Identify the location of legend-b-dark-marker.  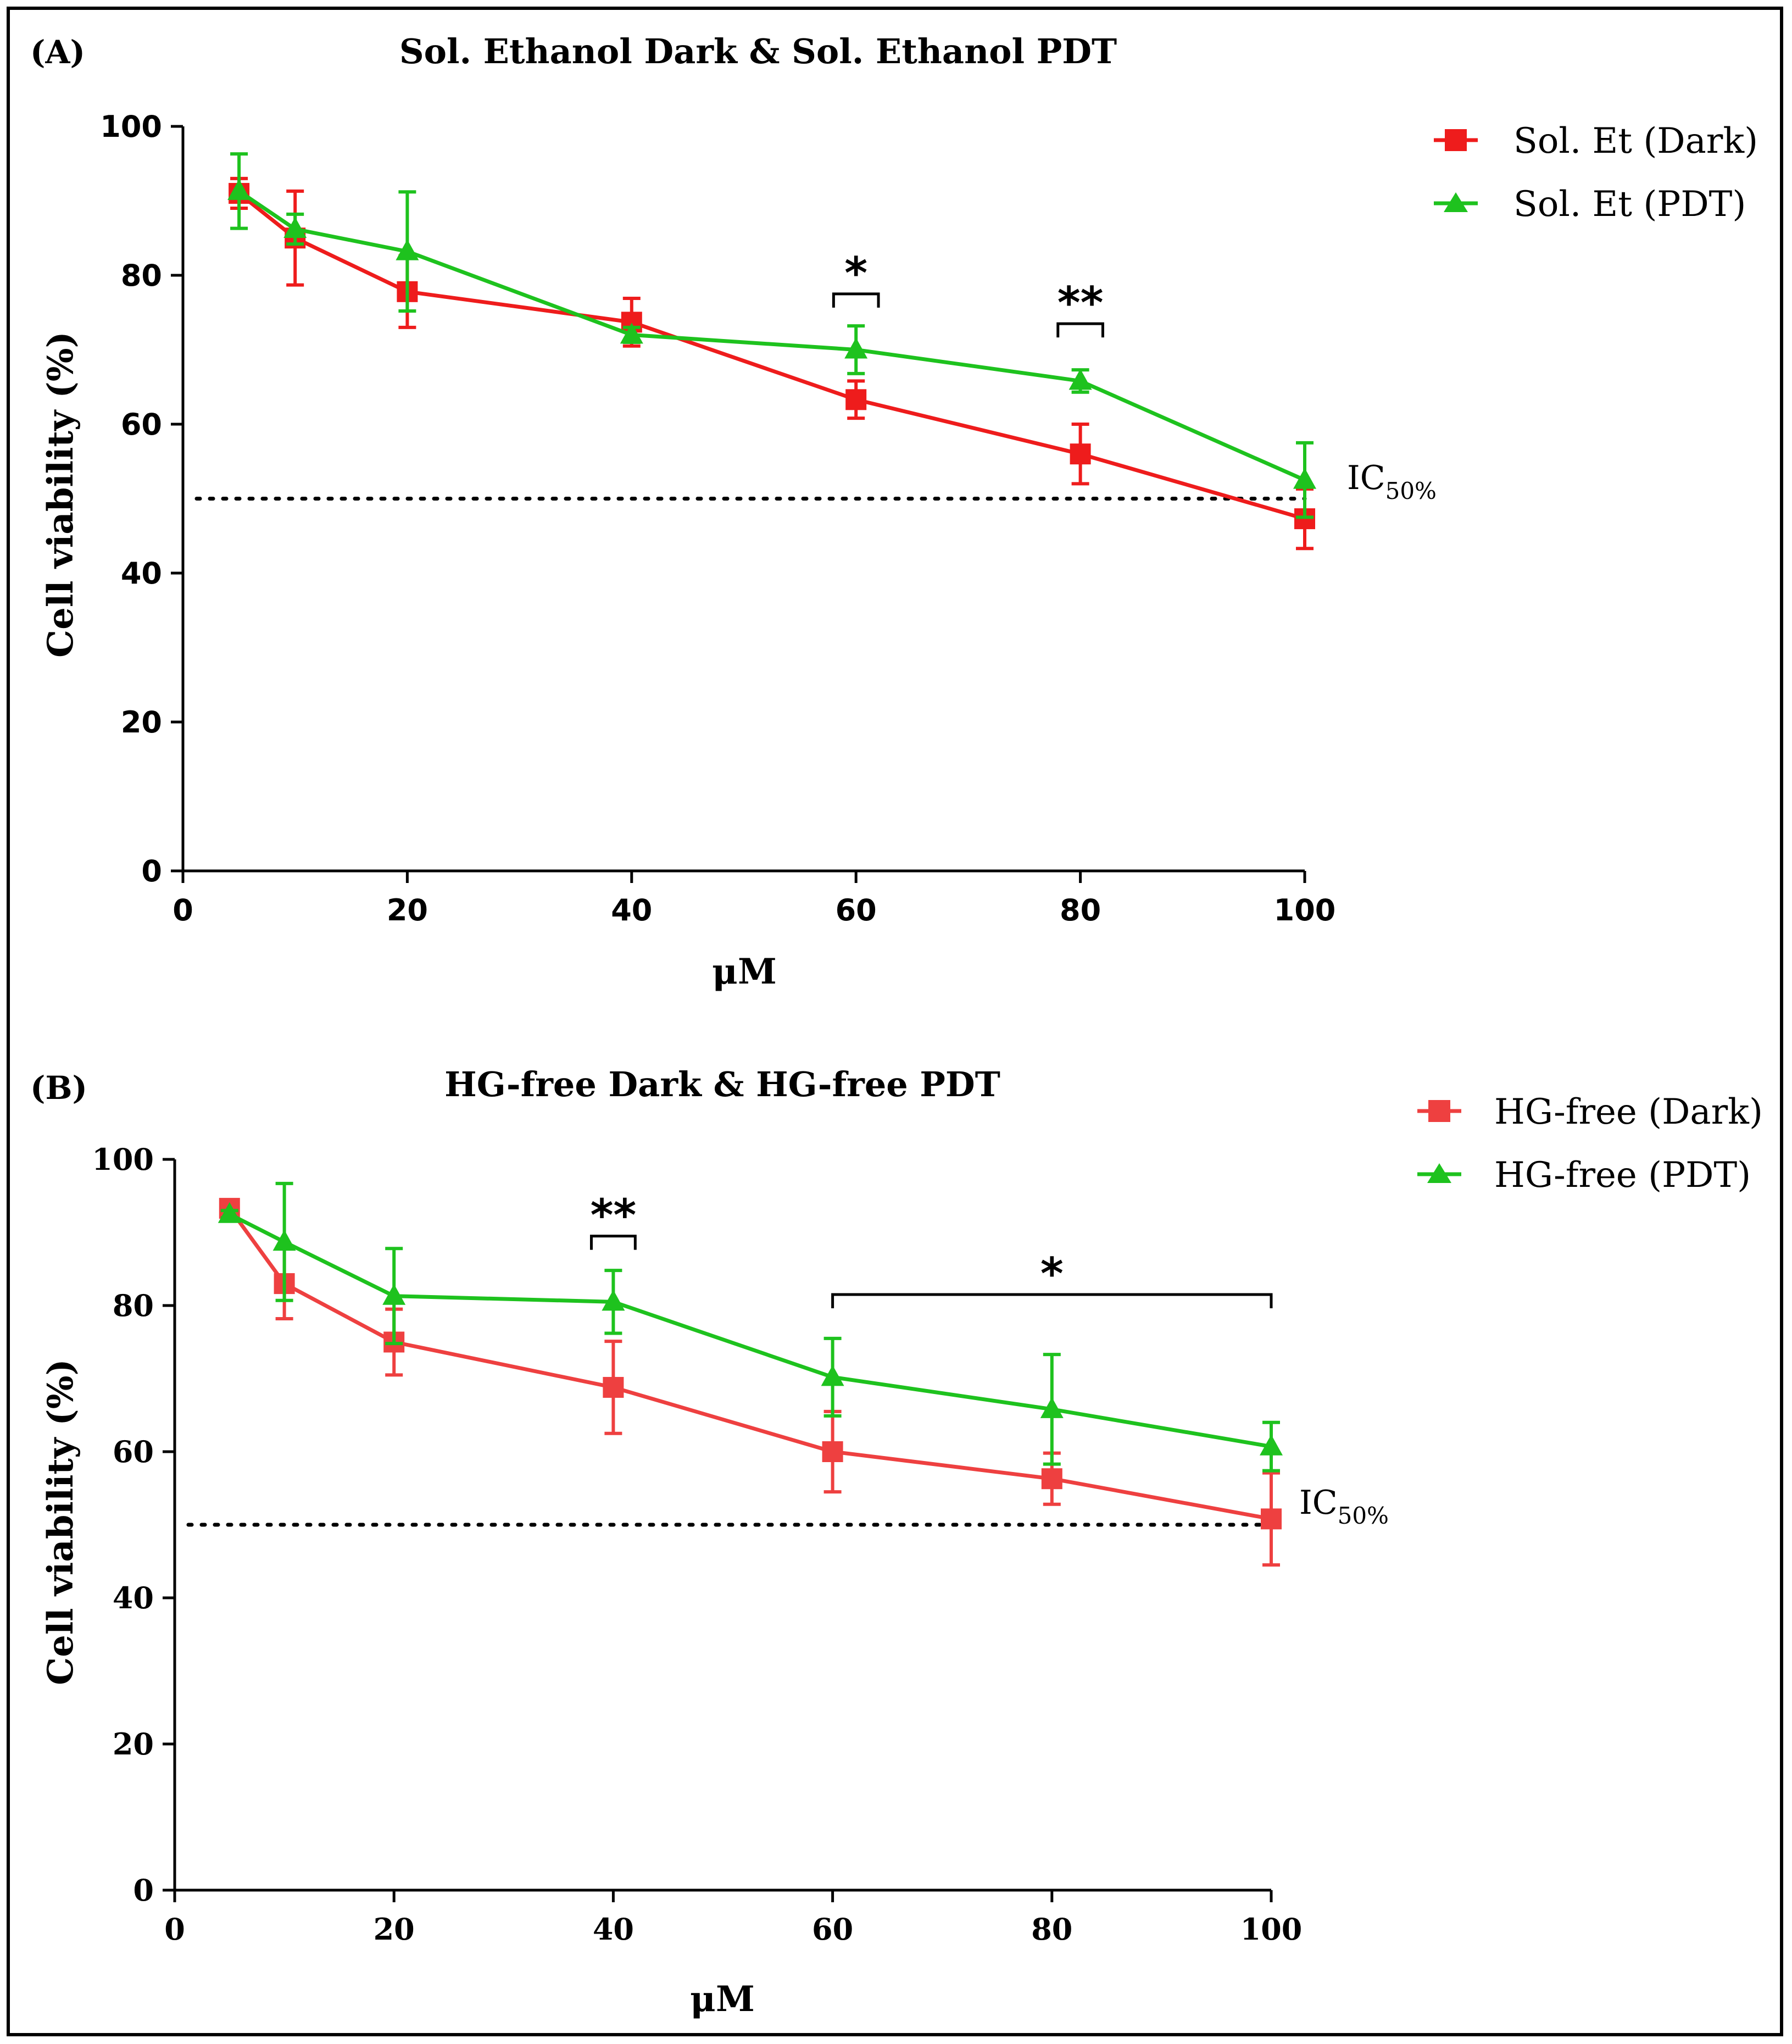
(1439, 1111).